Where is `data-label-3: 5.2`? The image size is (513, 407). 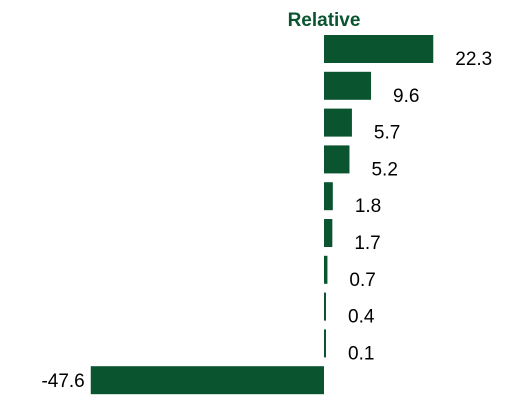
data-label-3: 5.2 is located at coordinates (384, 169).